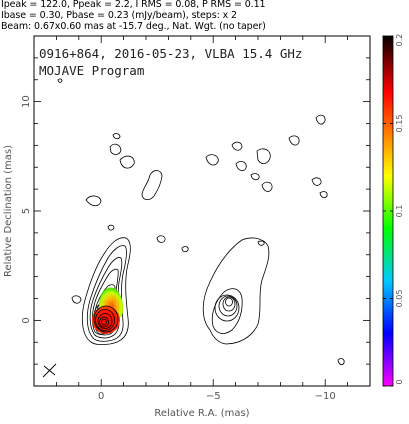  What do you see at coordinates (91, 70) in the screenshot?
I see `chart-subtitle: MOJAVE Program` at bounding box center [91, 70].